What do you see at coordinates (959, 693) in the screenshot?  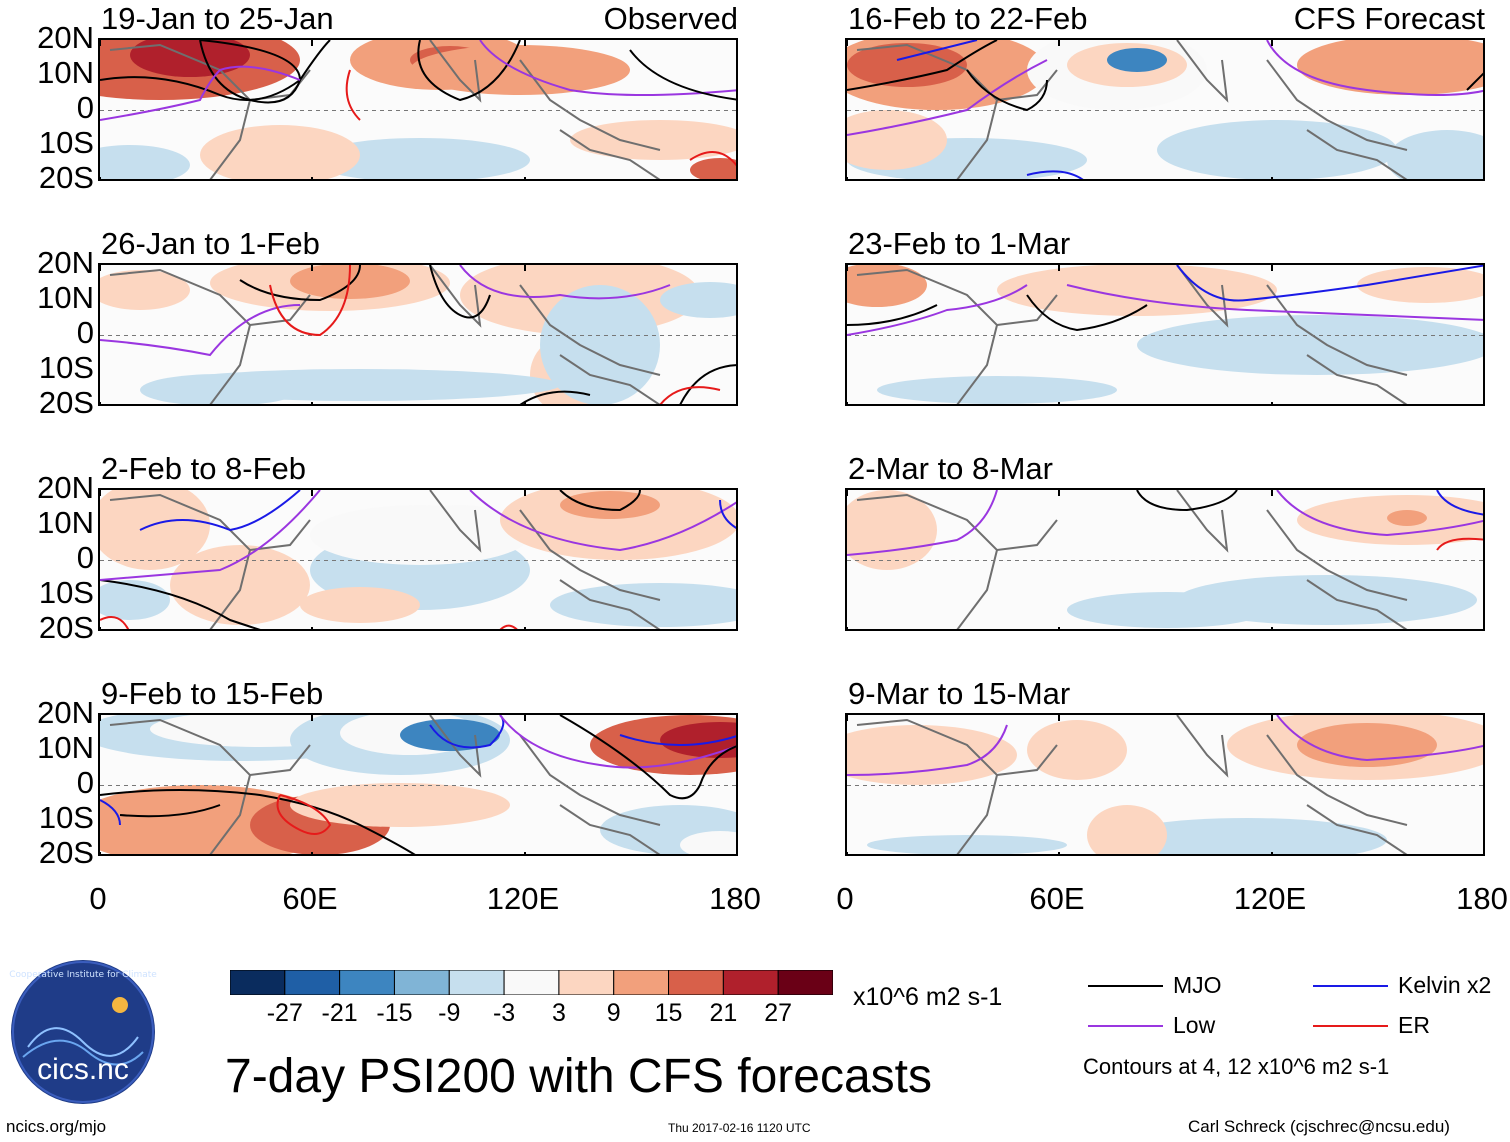 I see `panel-title-8: 9-Mar to 15-Mar` at bounding box center [959, 693].